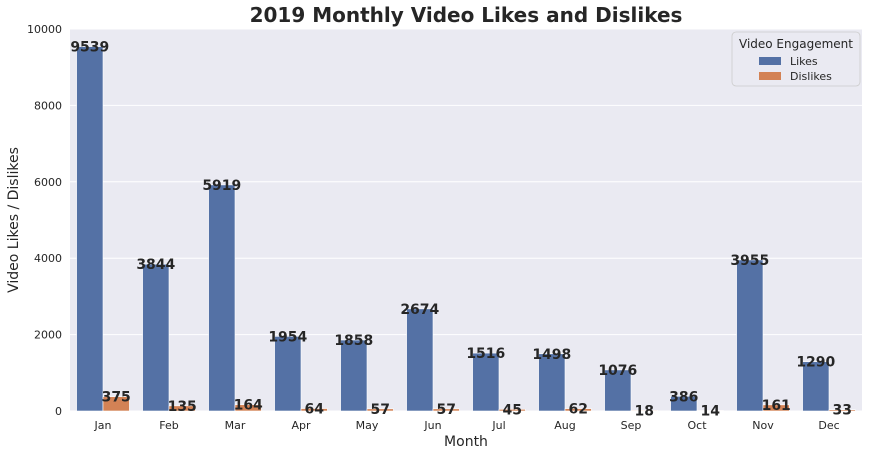 The width and height of the screenshot is (870, 456). I want to click on legend-title: Video Engagement, so click(796, 44).